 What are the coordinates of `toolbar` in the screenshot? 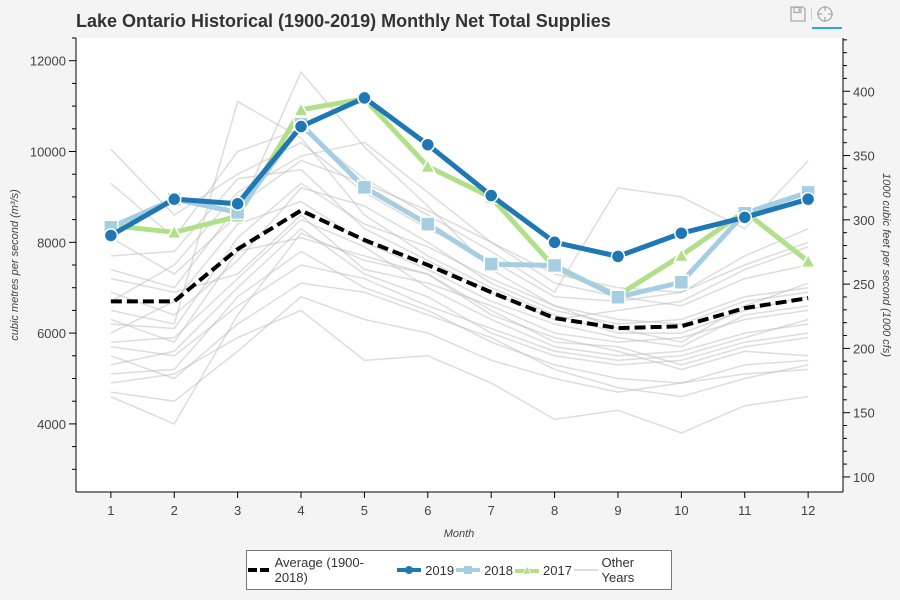 It's located at (811, 14).